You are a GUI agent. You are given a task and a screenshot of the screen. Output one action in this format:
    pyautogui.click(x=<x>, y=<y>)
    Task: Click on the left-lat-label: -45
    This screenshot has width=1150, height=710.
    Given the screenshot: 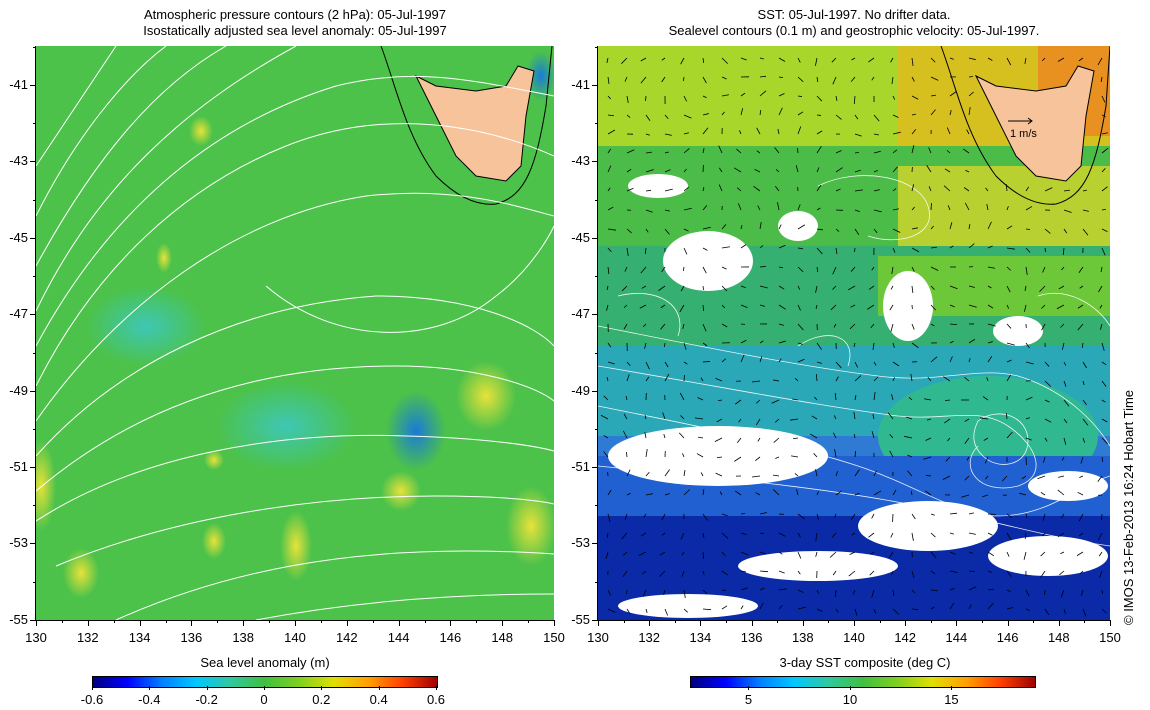 What is the action you would take?
    pyautogui.click(x=18, y=237)
    